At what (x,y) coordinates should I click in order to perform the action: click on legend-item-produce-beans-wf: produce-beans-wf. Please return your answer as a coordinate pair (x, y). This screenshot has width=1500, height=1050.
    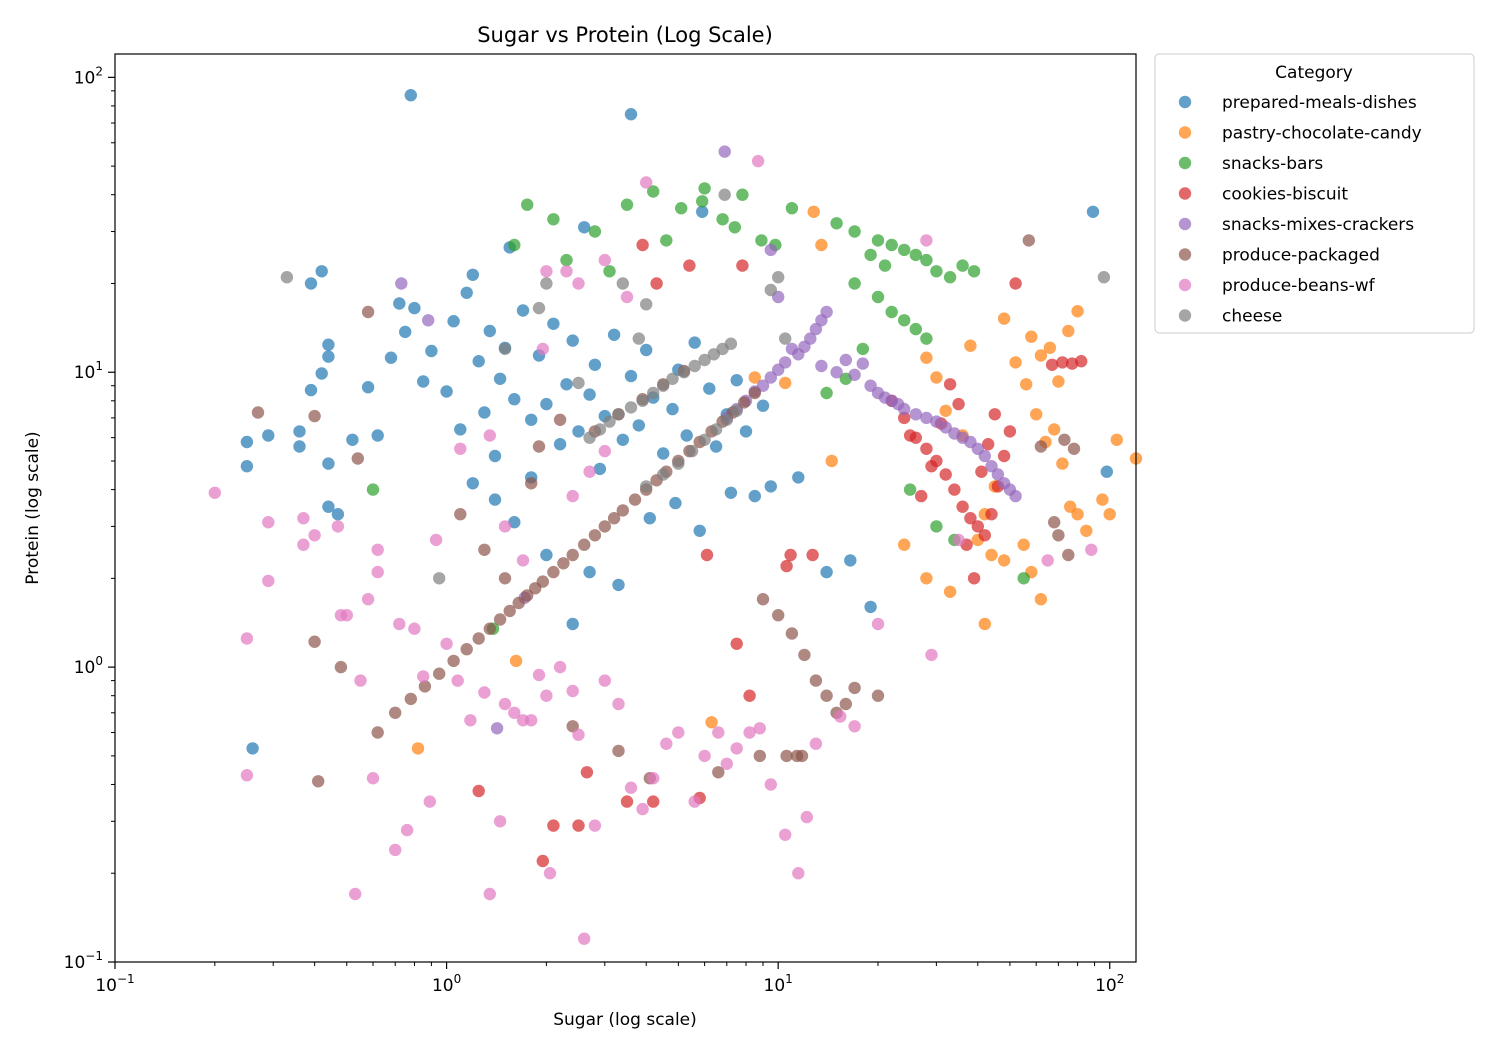
    Looking at the image, I should click on (1277, 286).